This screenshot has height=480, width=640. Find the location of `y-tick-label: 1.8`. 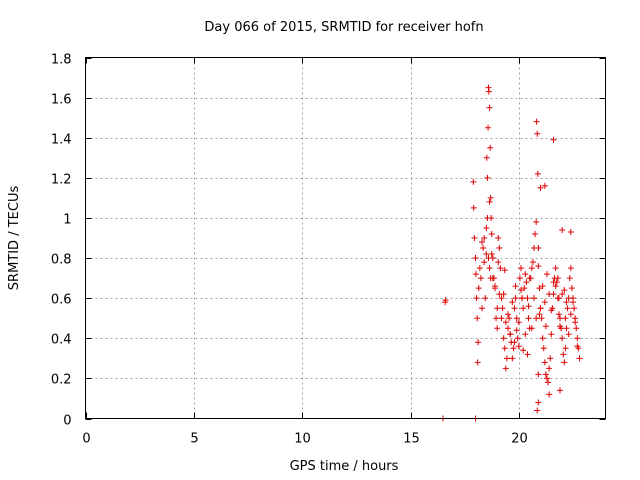

y-tick-label: 1.8 is located at coordinates (61, 60).